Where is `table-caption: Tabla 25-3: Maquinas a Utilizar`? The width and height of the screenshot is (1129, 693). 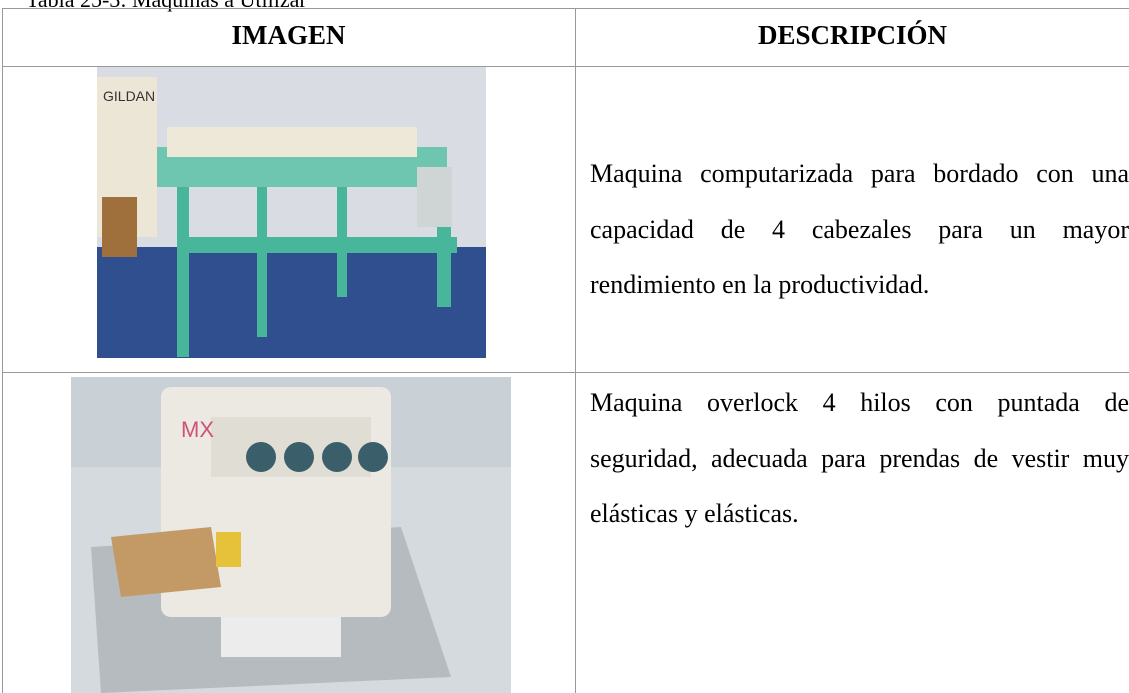 table-caption: Tabla 25-3: Maquinas a Utilizar is located at coordinates (166, 6).